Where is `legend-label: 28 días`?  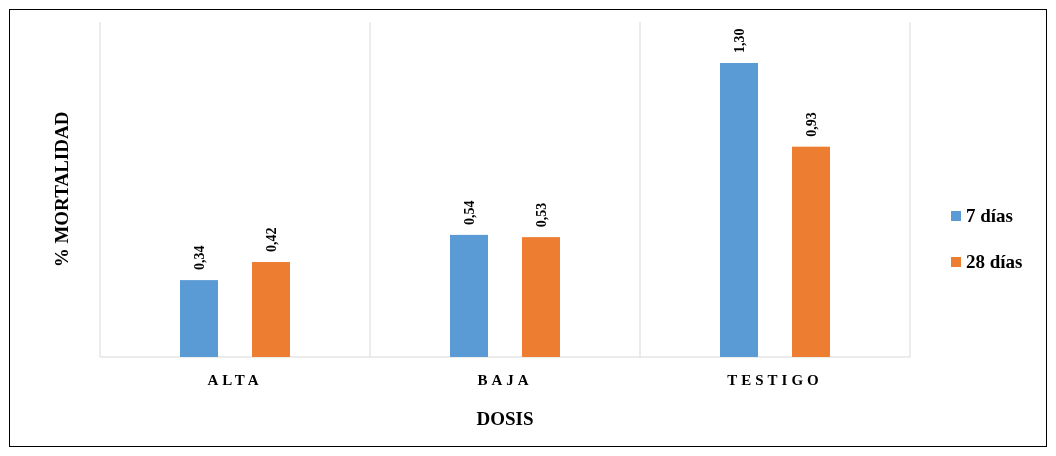
legend-label: 28 días is located at coordinates (994, 261).